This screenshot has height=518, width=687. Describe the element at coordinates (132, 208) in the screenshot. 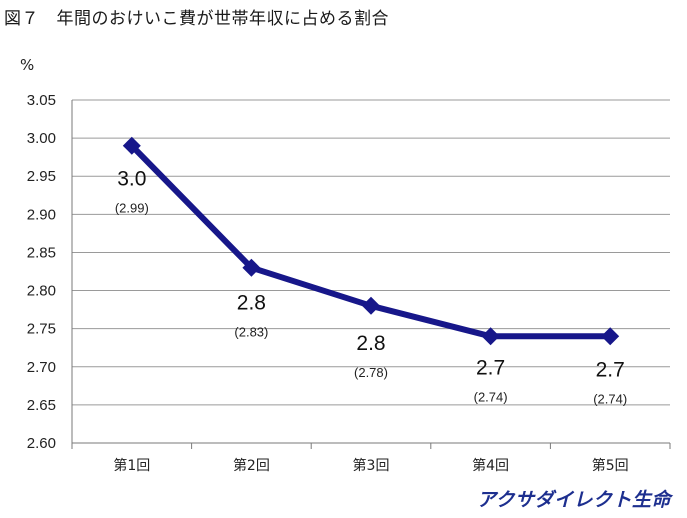

I see `data-value-sublabel: (2.99)` at that location.